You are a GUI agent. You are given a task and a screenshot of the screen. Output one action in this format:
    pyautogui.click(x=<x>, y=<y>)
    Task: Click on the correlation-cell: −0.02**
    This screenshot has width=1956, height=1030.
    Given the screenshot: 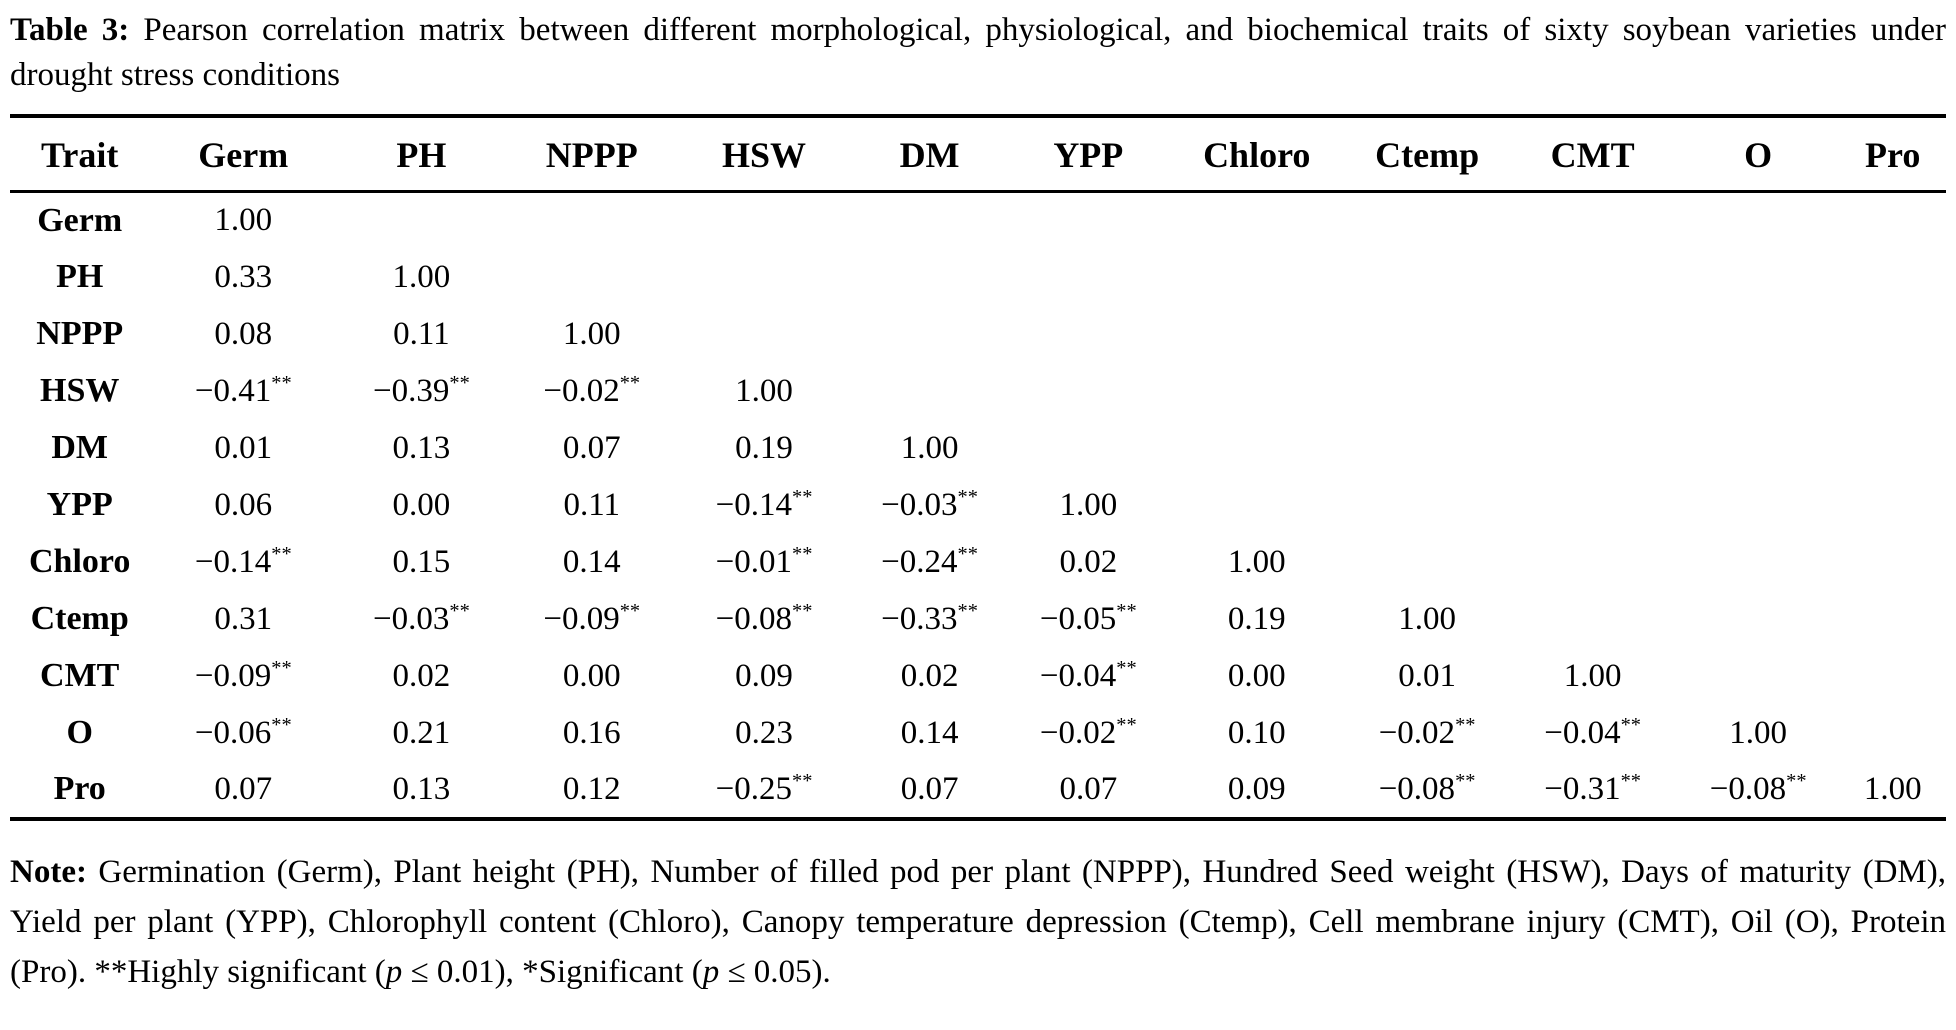 What is the action you would take?
    pyautogui.click(x=592, y=390)
    